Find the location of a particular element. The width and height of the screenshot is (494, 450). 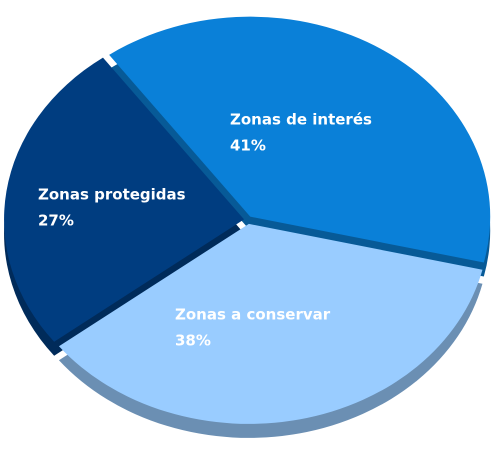

slice-label: Zonas a conservar is located at coordinates (253, 315).